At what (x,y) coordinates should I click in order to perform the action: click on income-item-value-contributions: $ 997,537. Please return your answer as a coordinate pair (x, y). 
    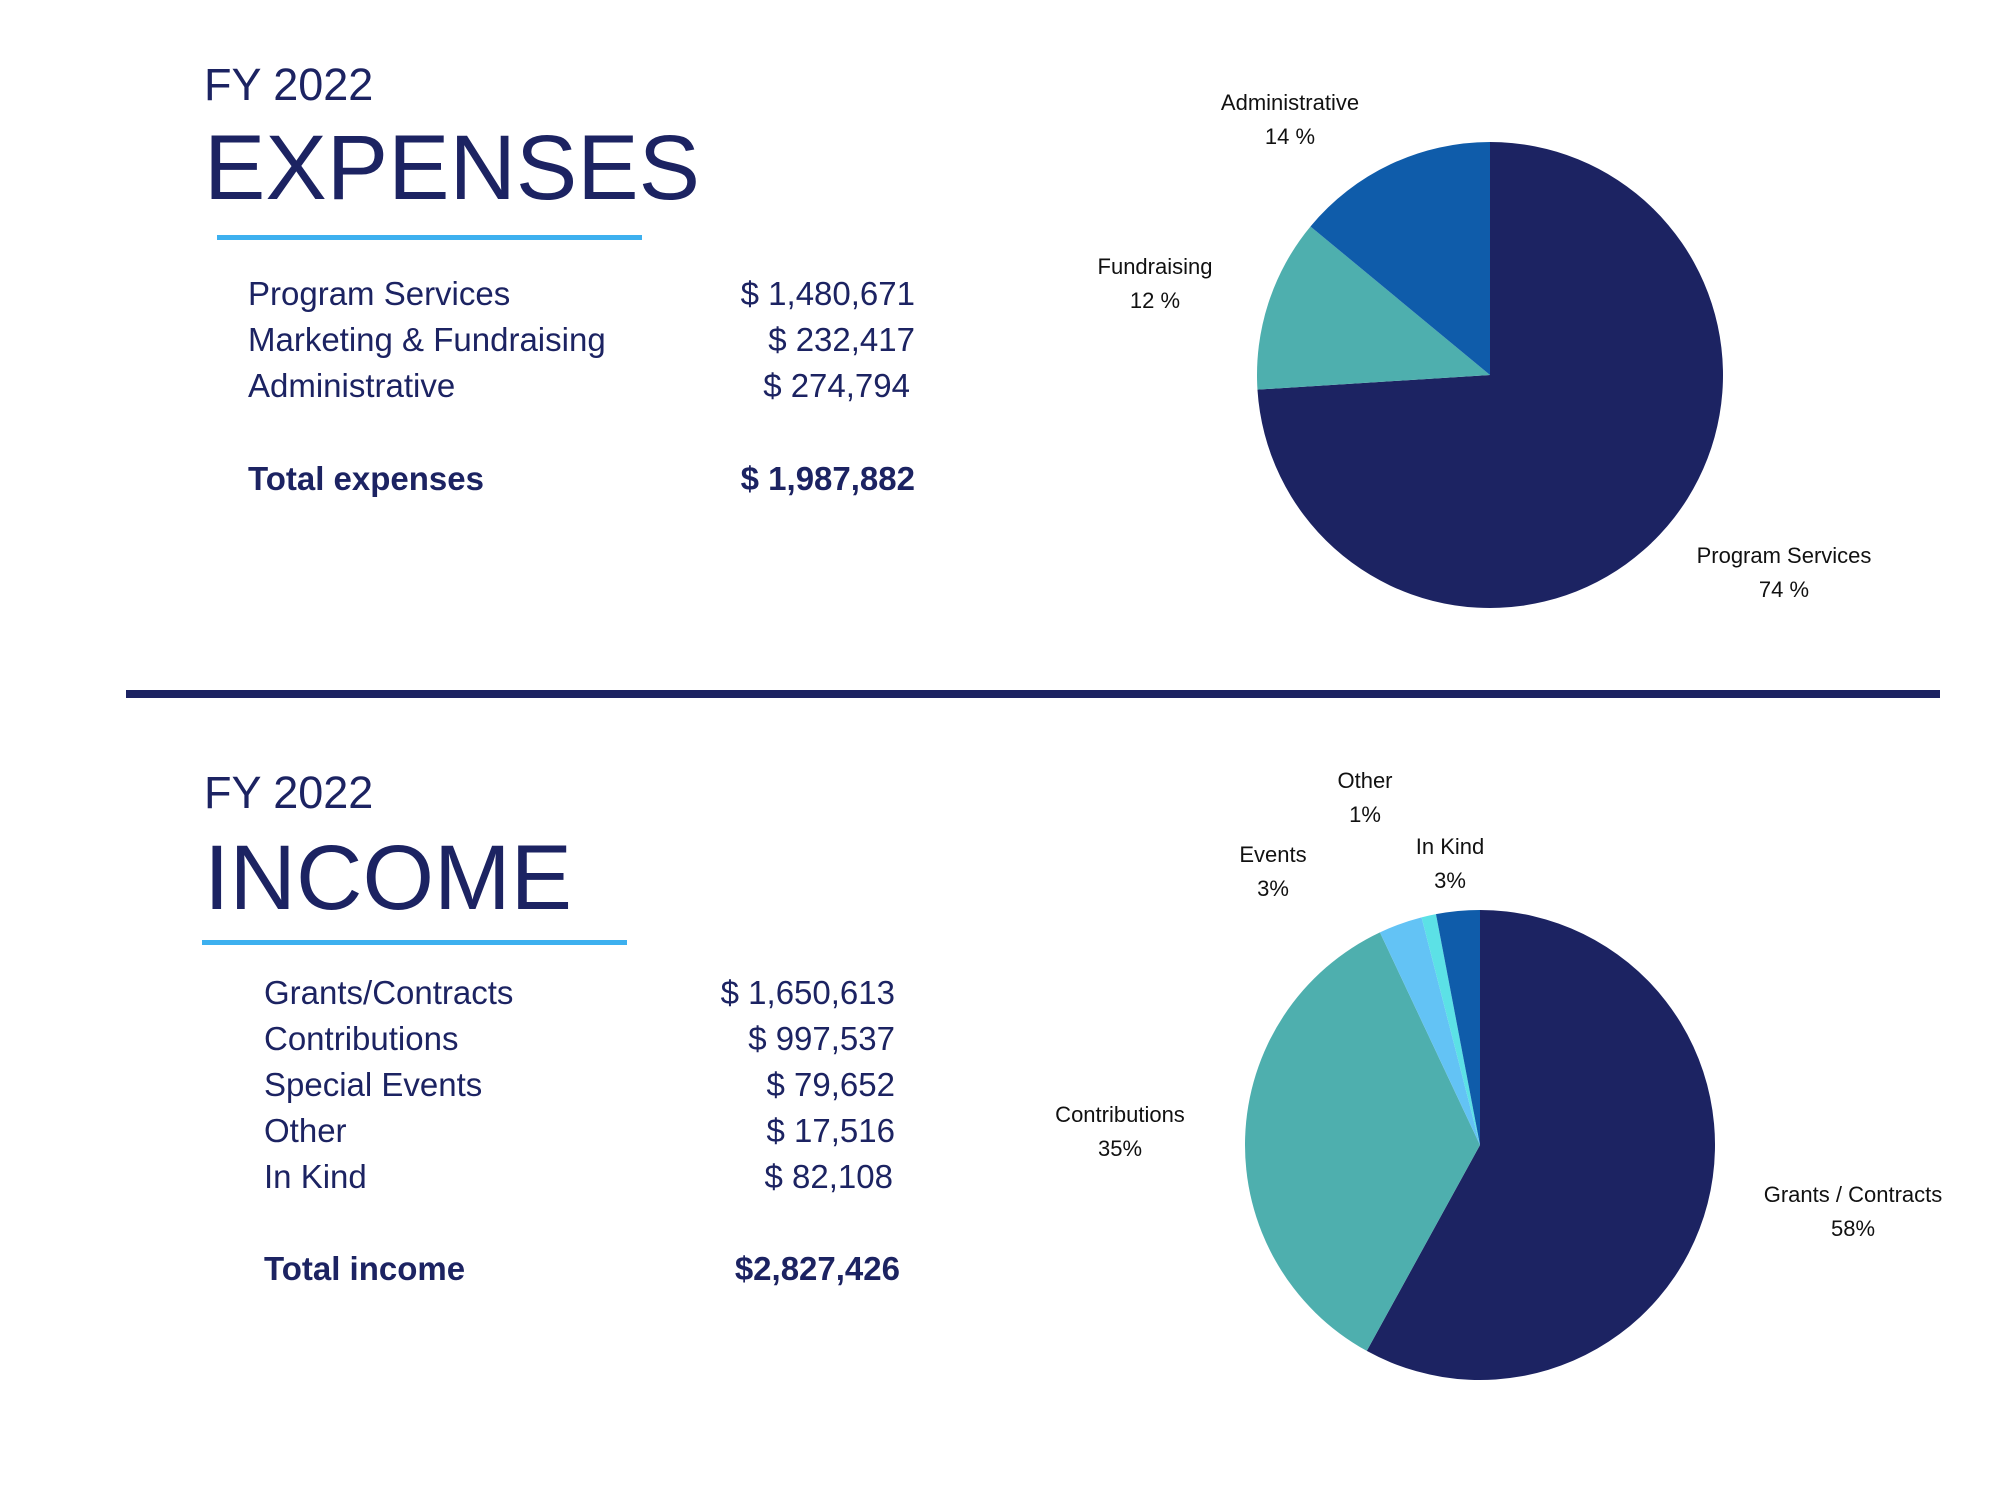
    Looking at the image, I should click on (821, 1038).